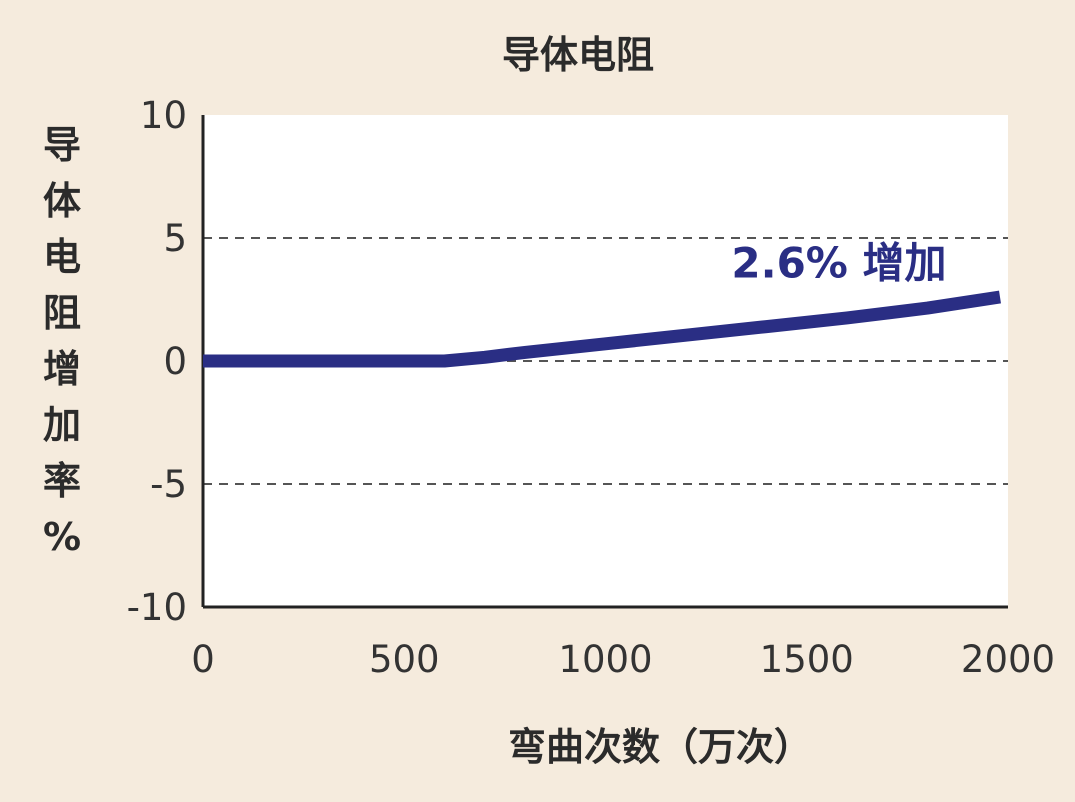 This screenshot has height=802, width=1075. What do you see at coordinates (62, 313) in the screenshot?
I see `y-axis-label-char: 阻` at bounding box center [62, 313].